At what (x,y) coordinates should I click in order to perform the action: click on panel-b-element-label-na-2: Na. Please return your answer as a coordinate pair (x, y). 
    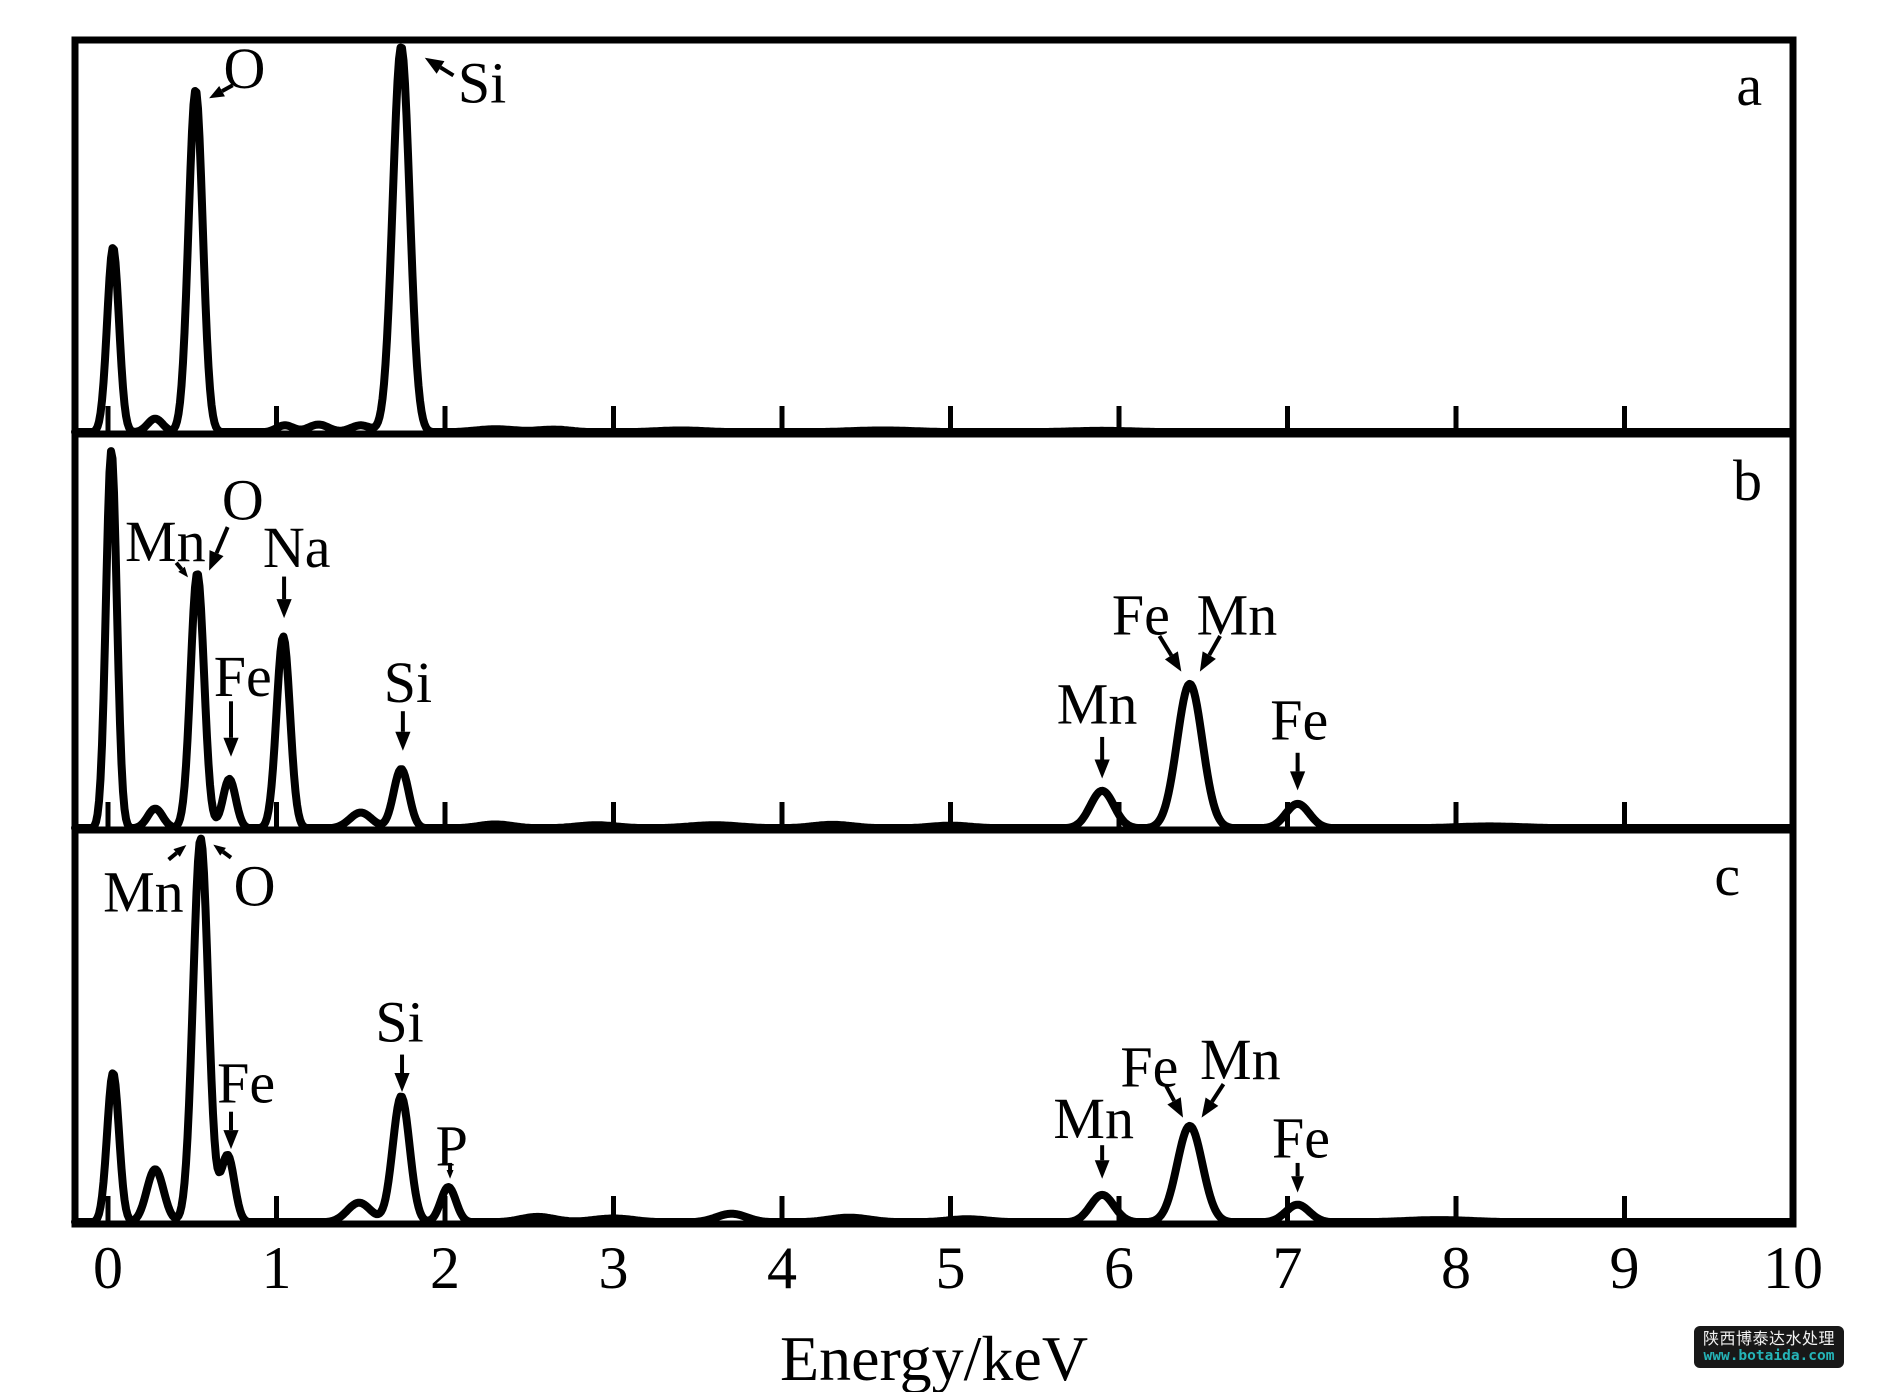
    Looking at the image, I should click on (297, 547).